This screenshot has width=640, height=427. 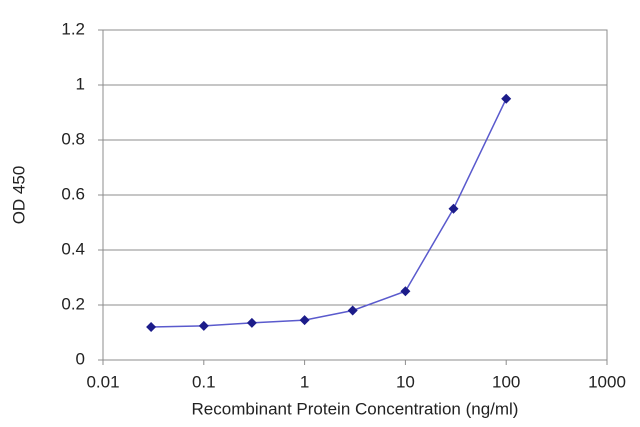 I want to click on x-tick-label: 1, so click(x=304, y=381).